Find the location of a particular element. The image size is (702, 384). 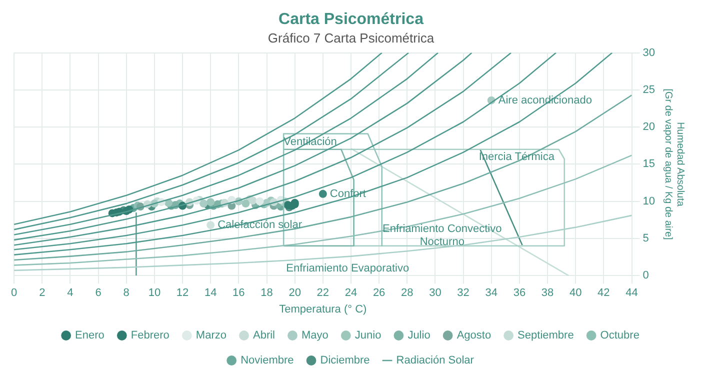

legend-label: Mayo is located at coordinates (314, 336).